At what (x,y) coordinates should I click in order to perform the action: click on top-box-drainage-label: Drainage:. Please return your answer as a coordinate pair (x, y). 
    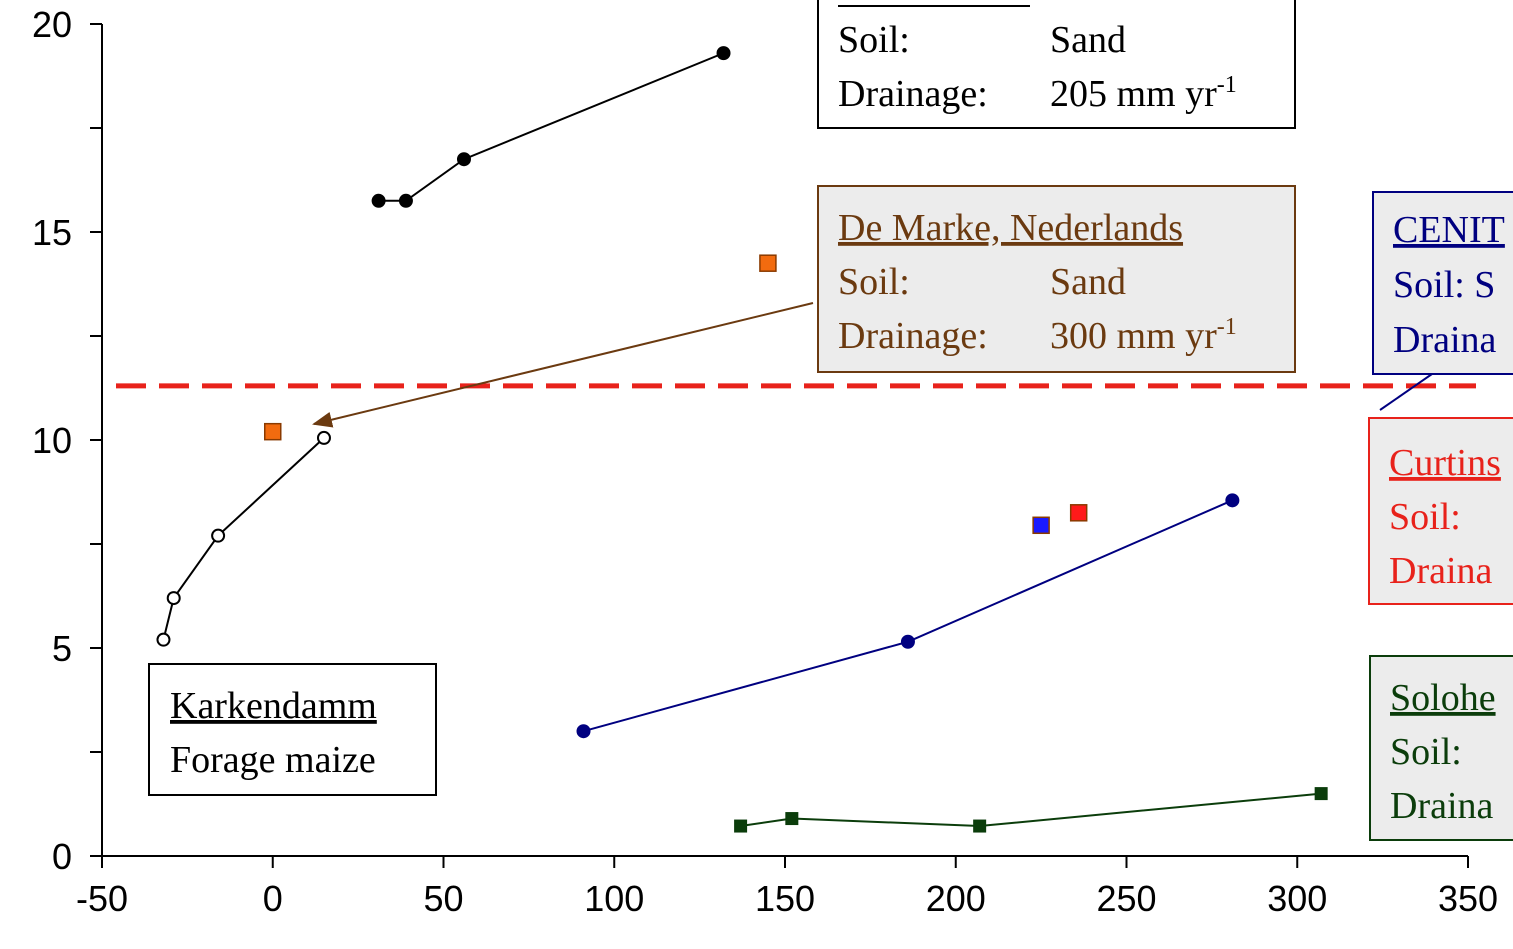
    Looking at the image, I should click on (913, 94).